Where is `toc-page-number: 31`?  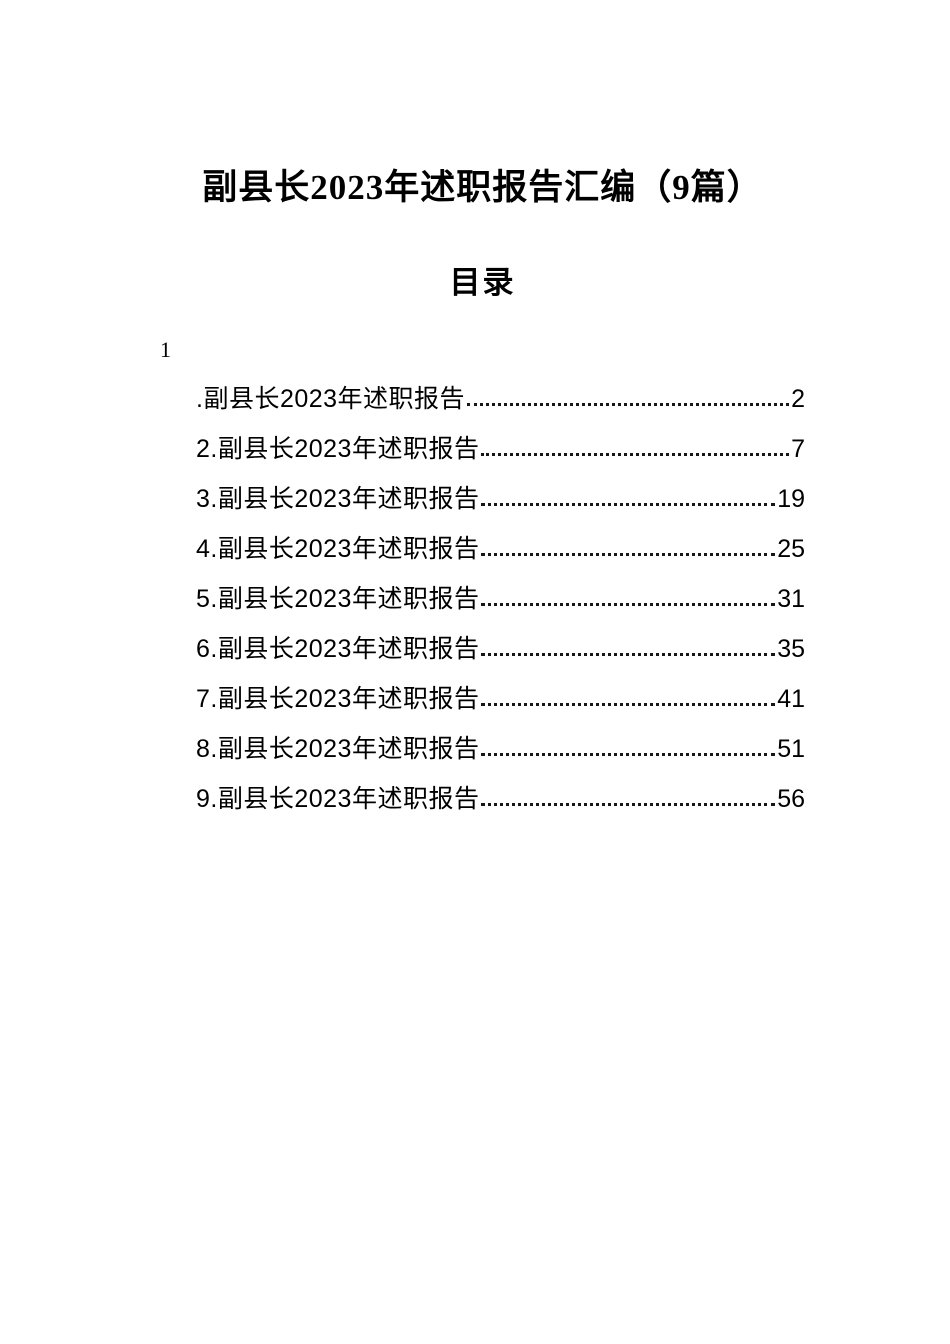 toc-page-number: 31 is located at coordinates (791, 598).